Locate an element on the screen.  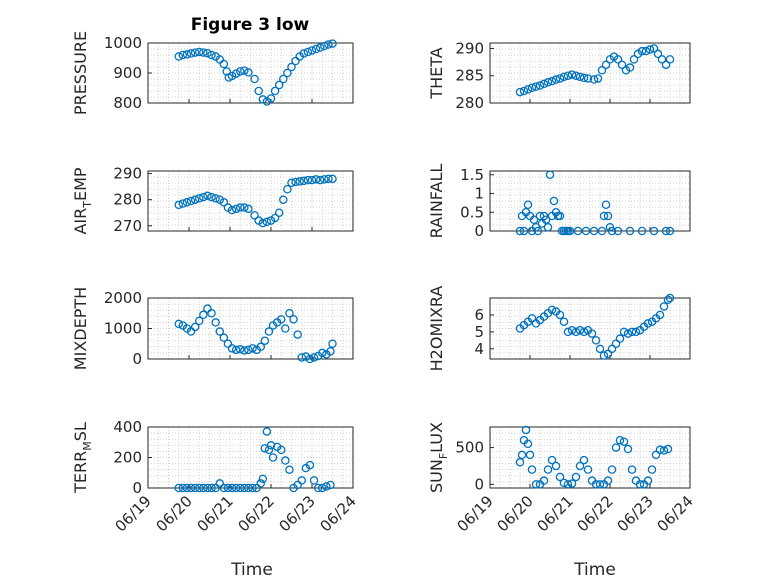
panel-2: 270 280 290 AIRTEMP is located at coordinates (212, 200).